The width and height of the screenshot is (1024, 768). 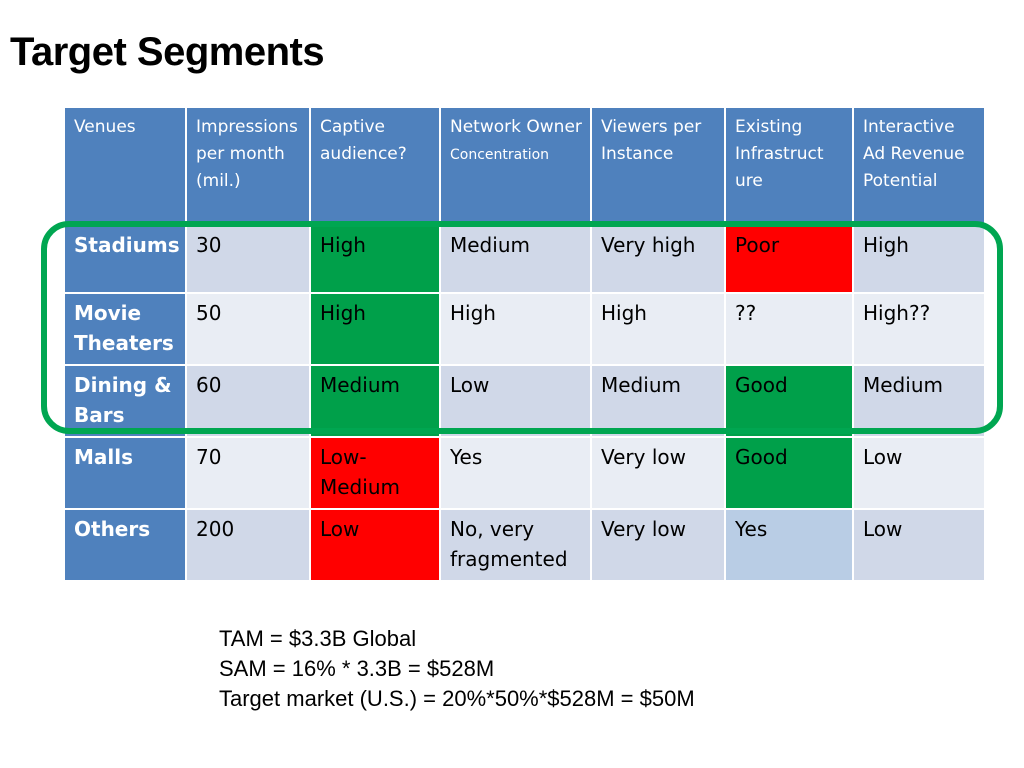 I want to click on header-venues: Venues, so click(x=125, y=166).